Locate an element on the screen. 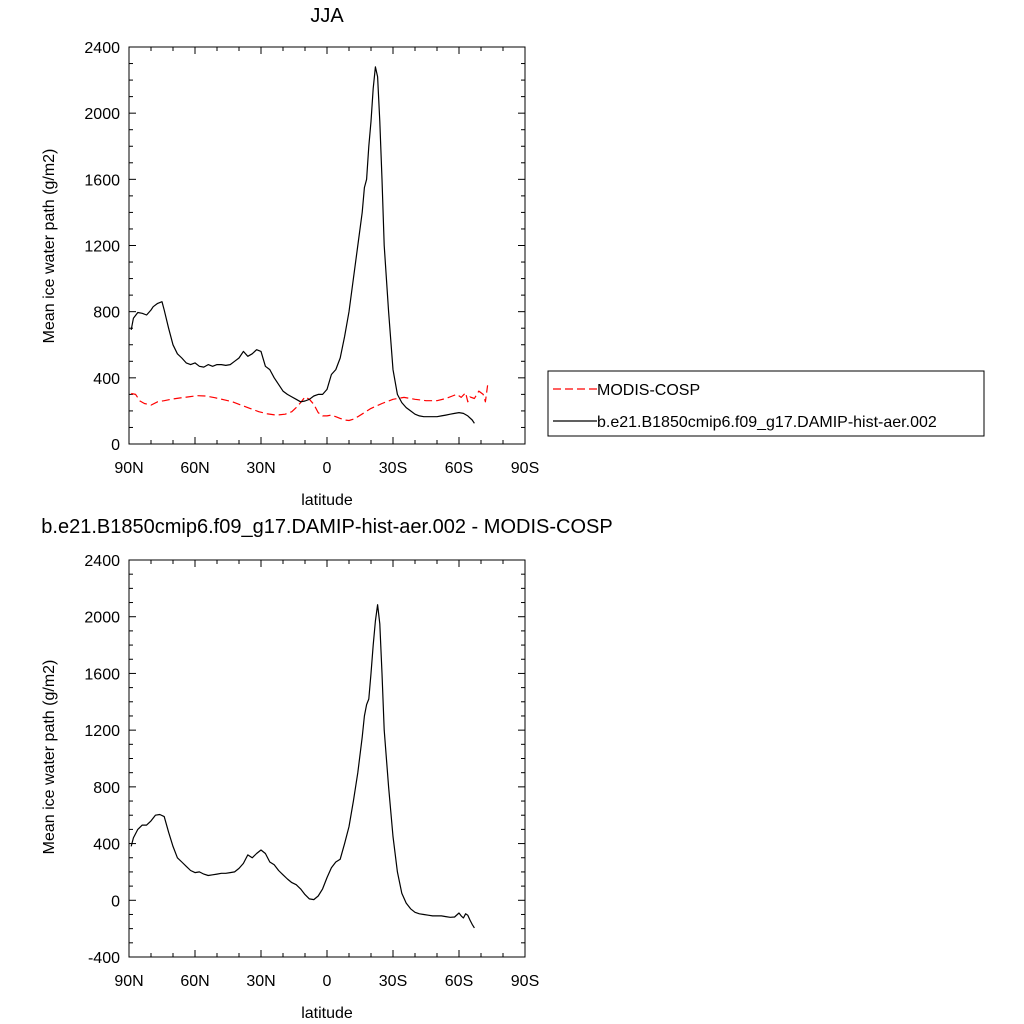 The width and height of the screenshot is (1024, 1024). bottom-y-axis-label: Mean ice water path (g/m2) is located at coordinates (49, 757).